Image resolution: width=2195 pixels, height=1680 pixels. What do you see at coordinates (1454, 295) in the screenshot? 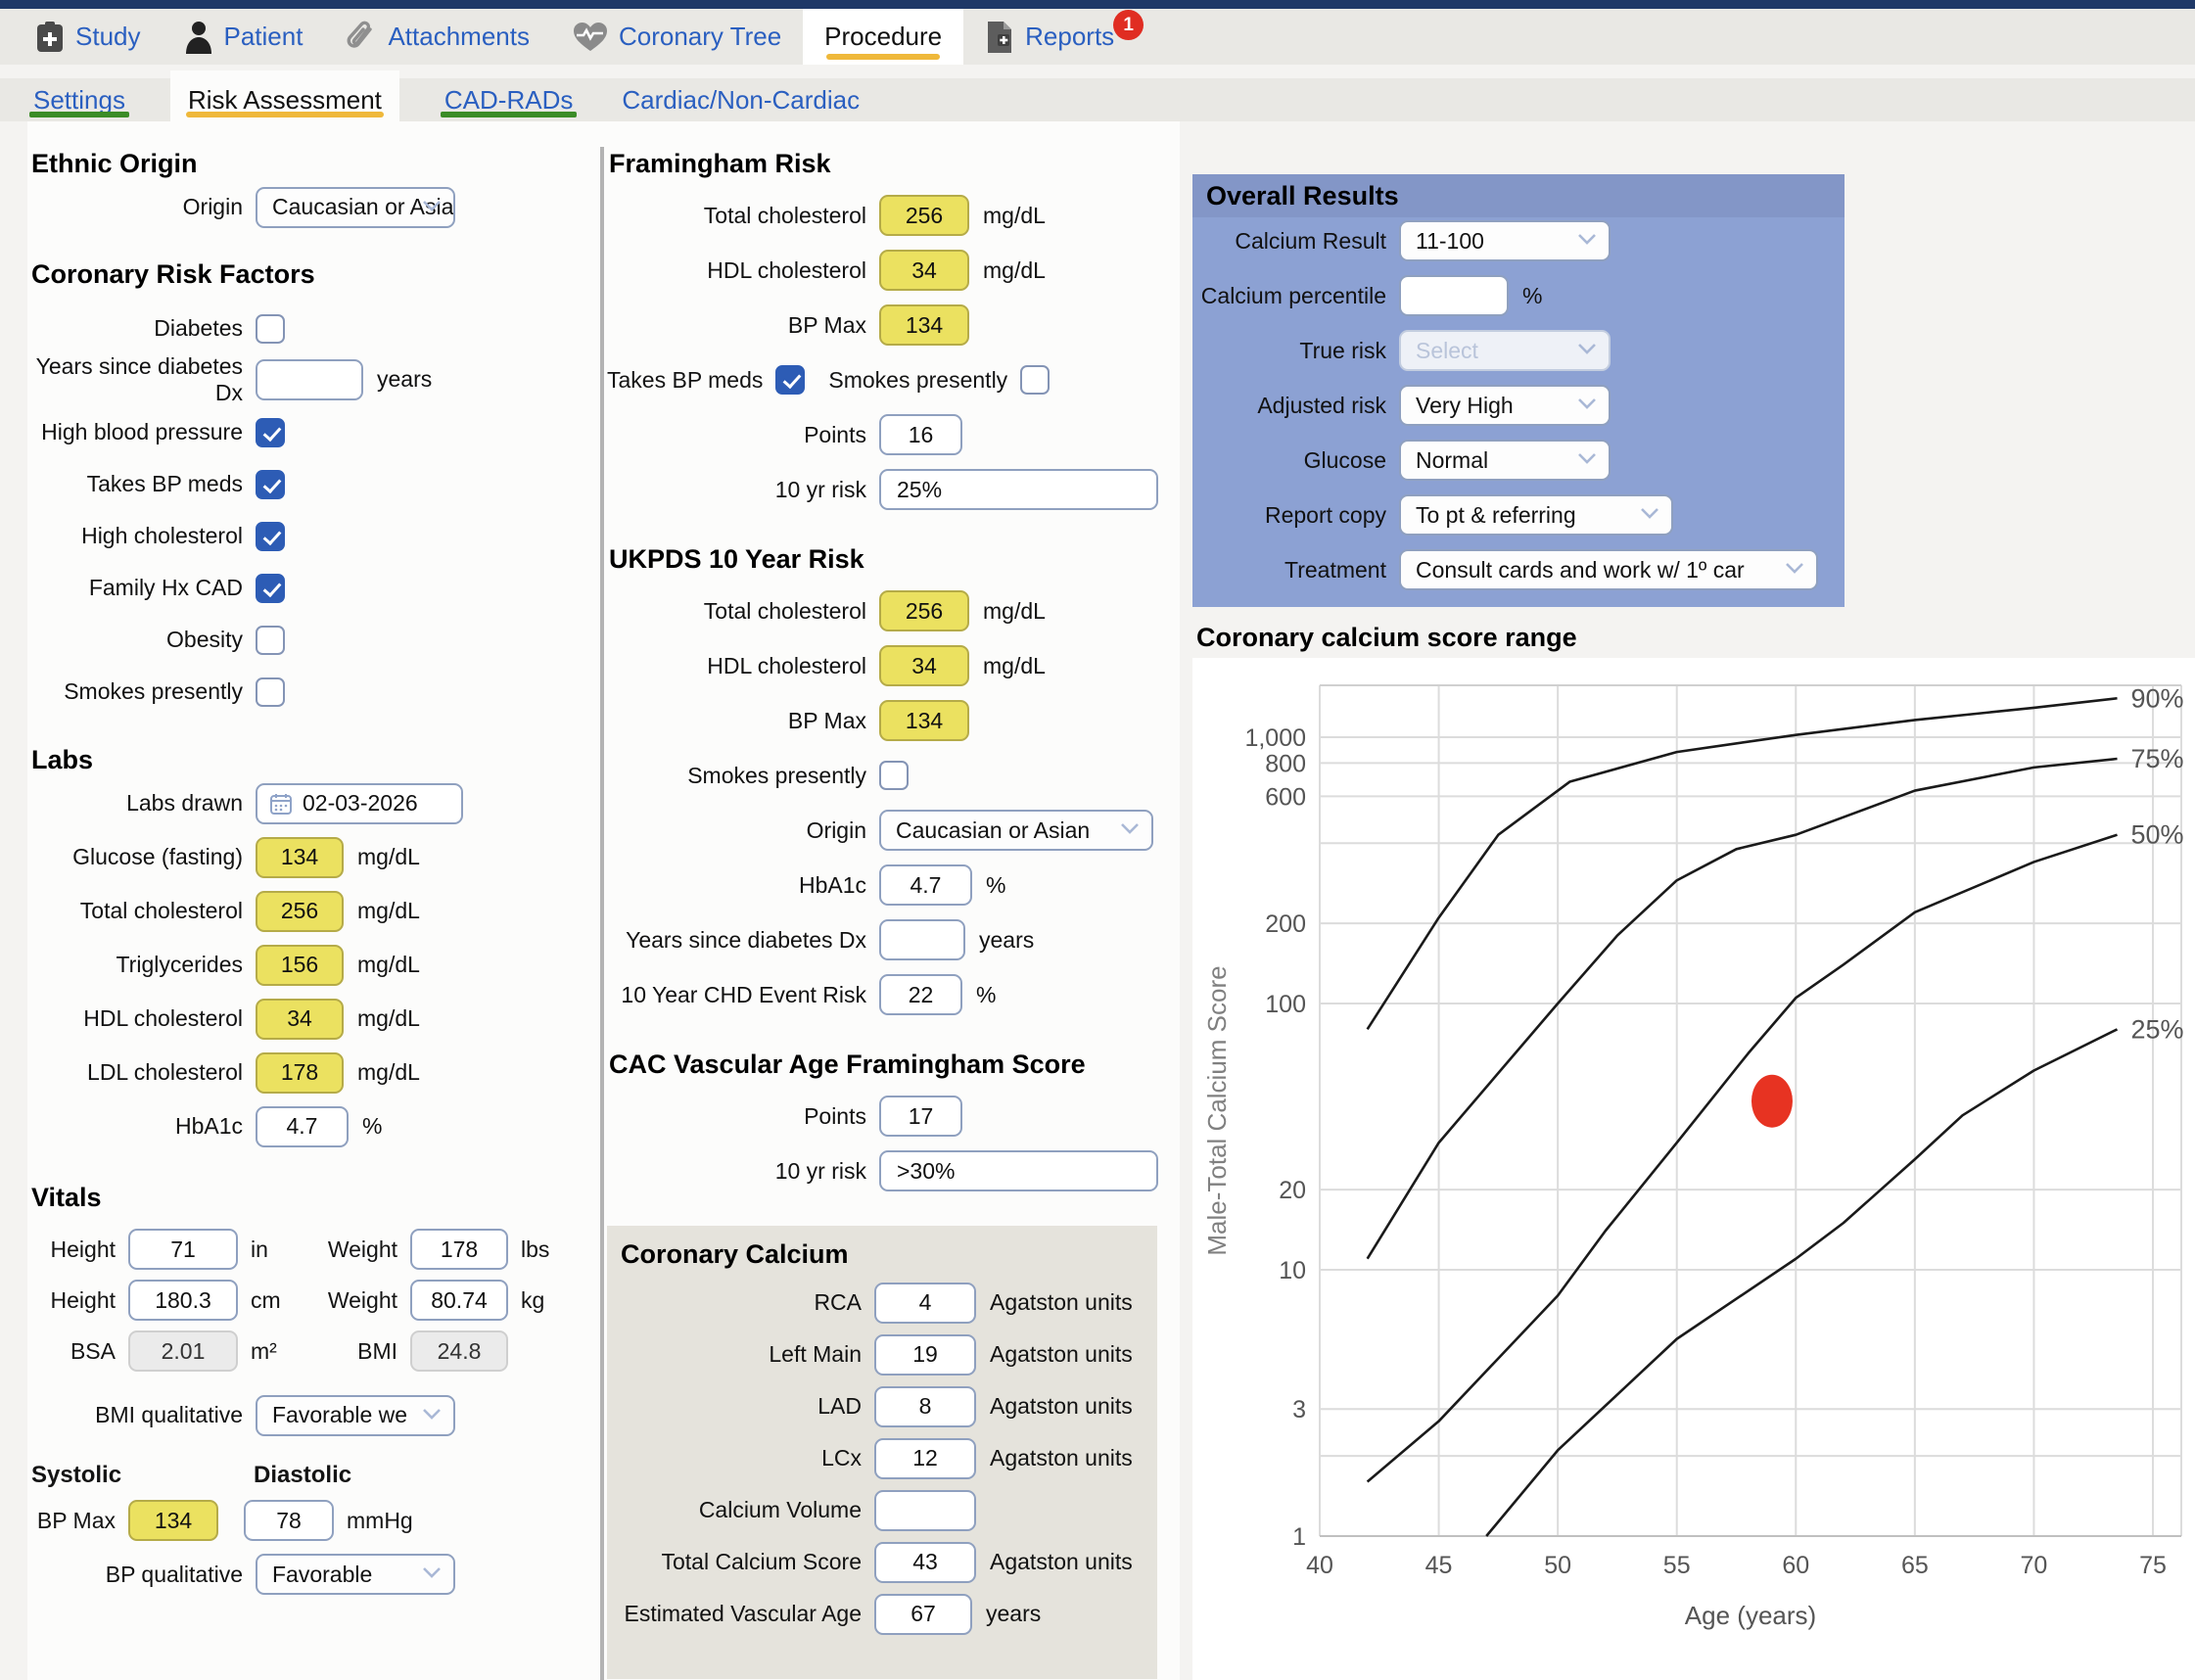
I see `calcium-percentile-input` at bounding box center [1454, 295].